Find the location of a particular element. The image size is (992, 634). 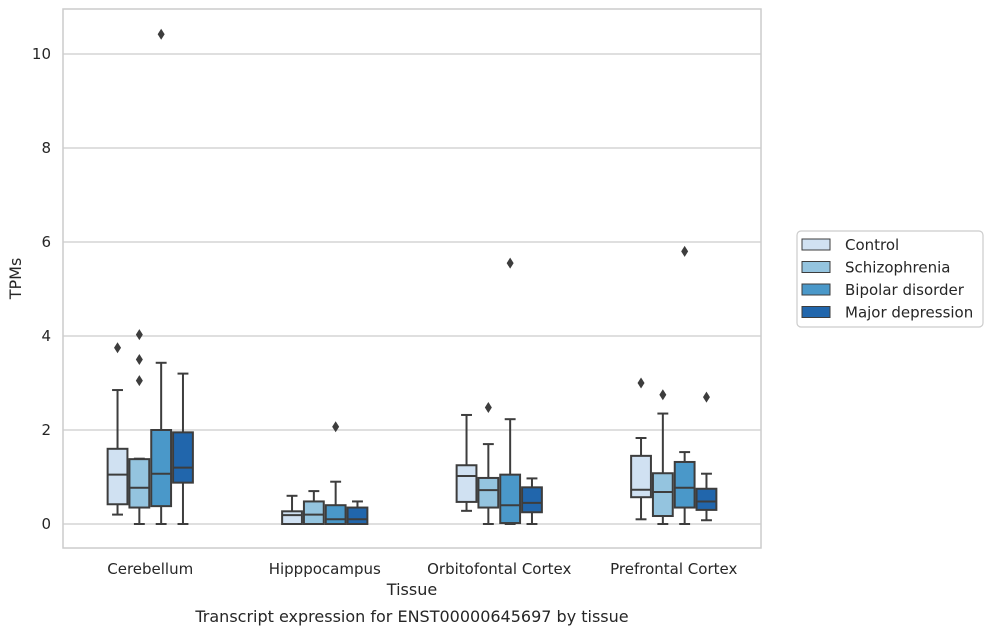

legend-label: Control is located at coordinates (872, 245).